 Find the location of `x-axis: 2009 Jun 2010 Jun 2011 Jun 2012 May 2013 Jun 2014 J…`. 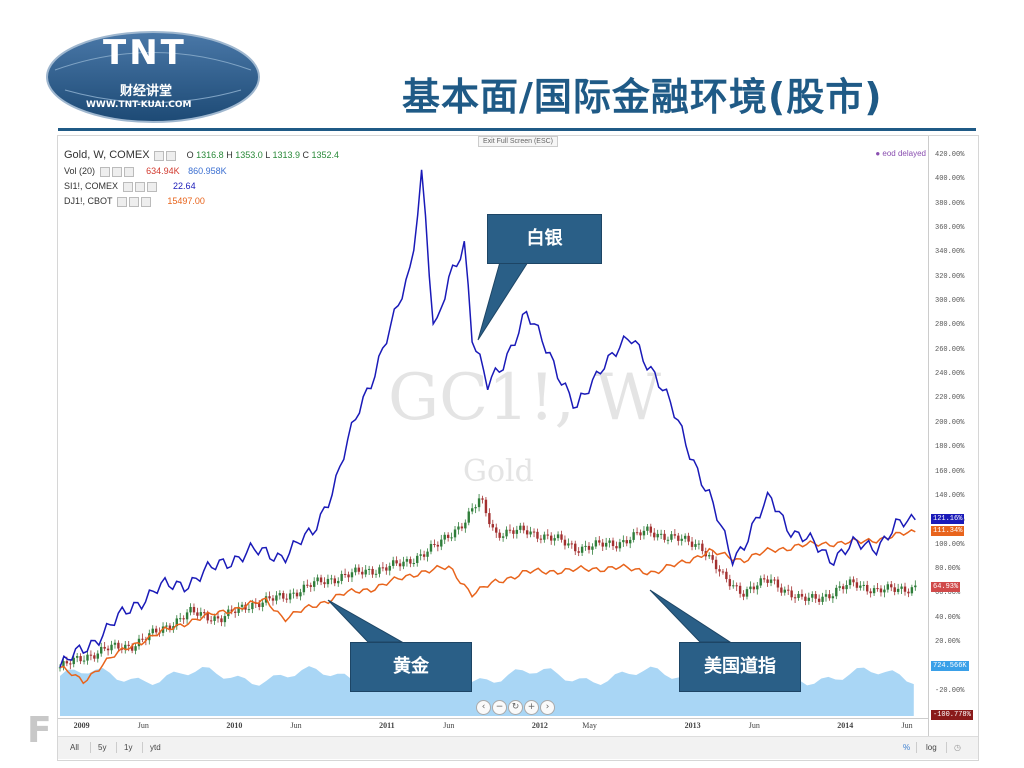

x-axis: 2009 Jun 2010 Jun 2011 Jun 2012 May 2013 Jun 2014 J… is located at coordinates (493, 725).